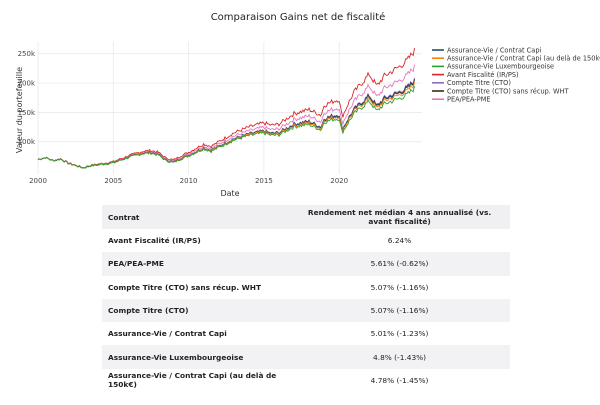  What do you see at coordinates (196, 264) in the screenshot?
I see `contract-name: PEA/PEA-PME` at bounding box center [196, 264].